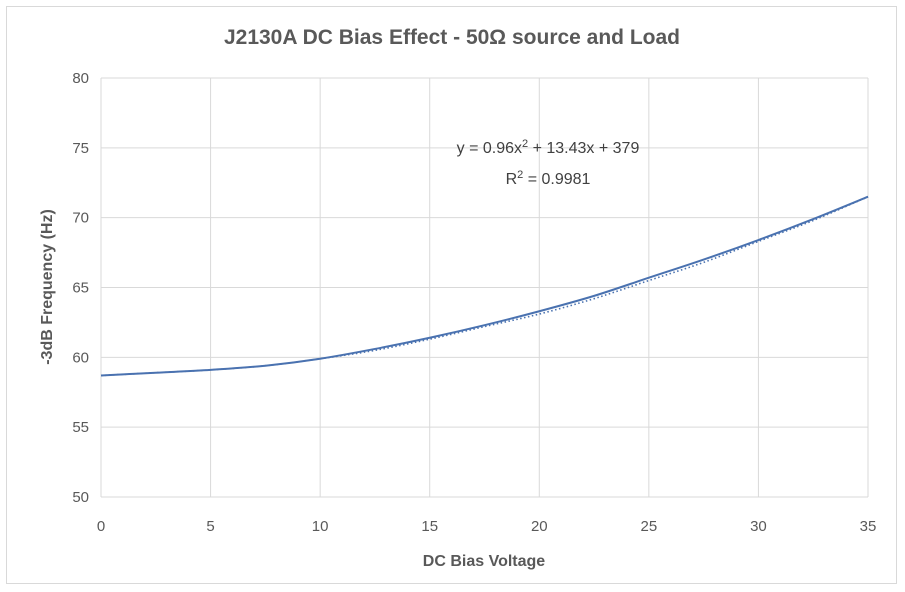  I want to click on equation-superscript: 2, so click(525, 144).